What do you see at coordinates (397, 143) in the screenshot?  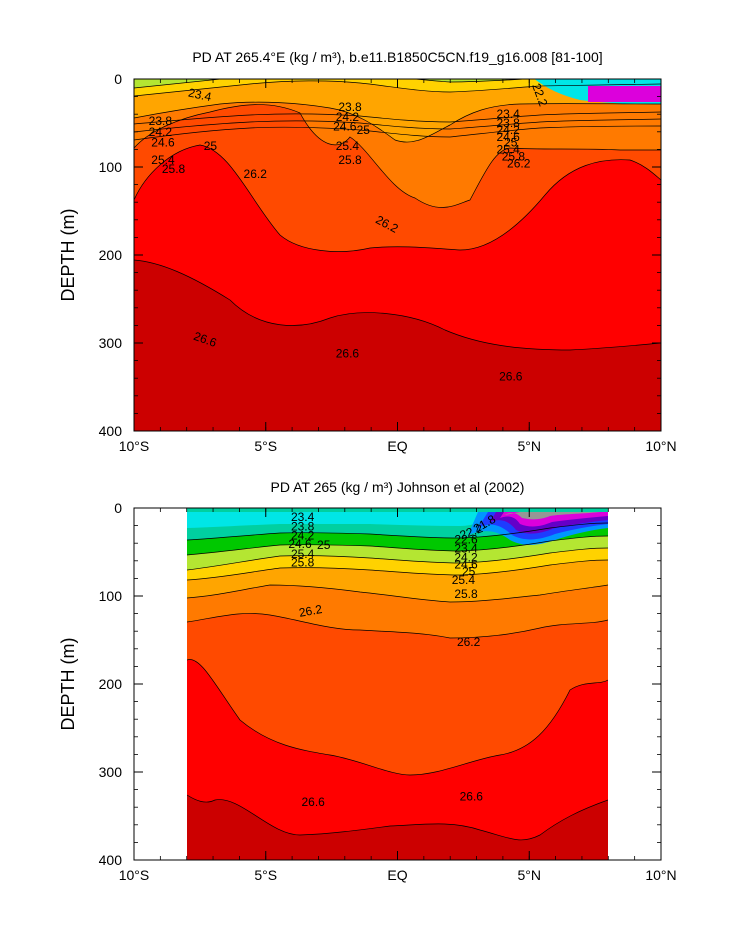 I see `band-25.4` at bounding box center [397, 143].